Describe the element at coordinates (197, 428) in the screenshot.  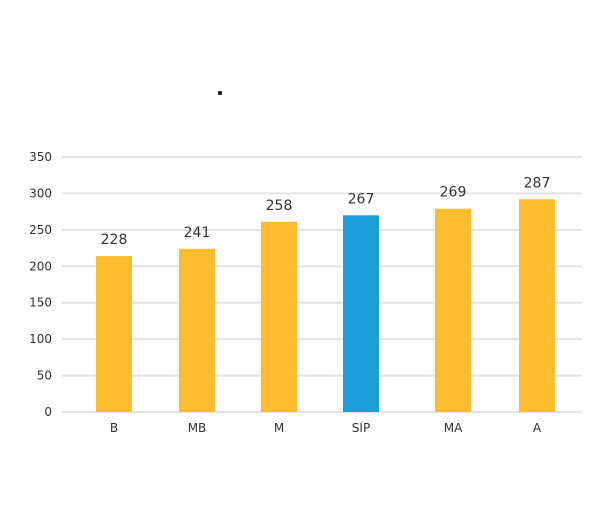
I see `x-tick-label: MB` at that location.